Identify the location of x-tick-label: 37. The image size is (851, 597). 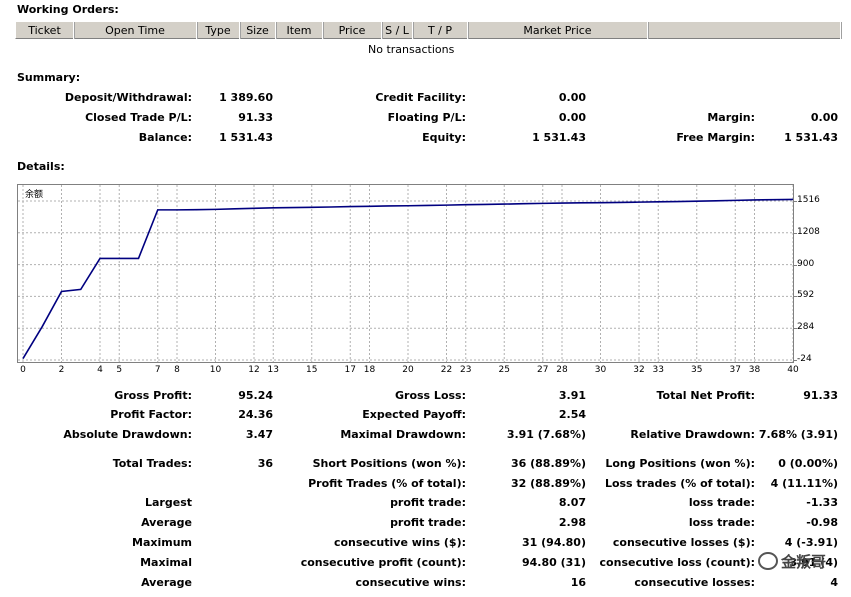
(735, 370).